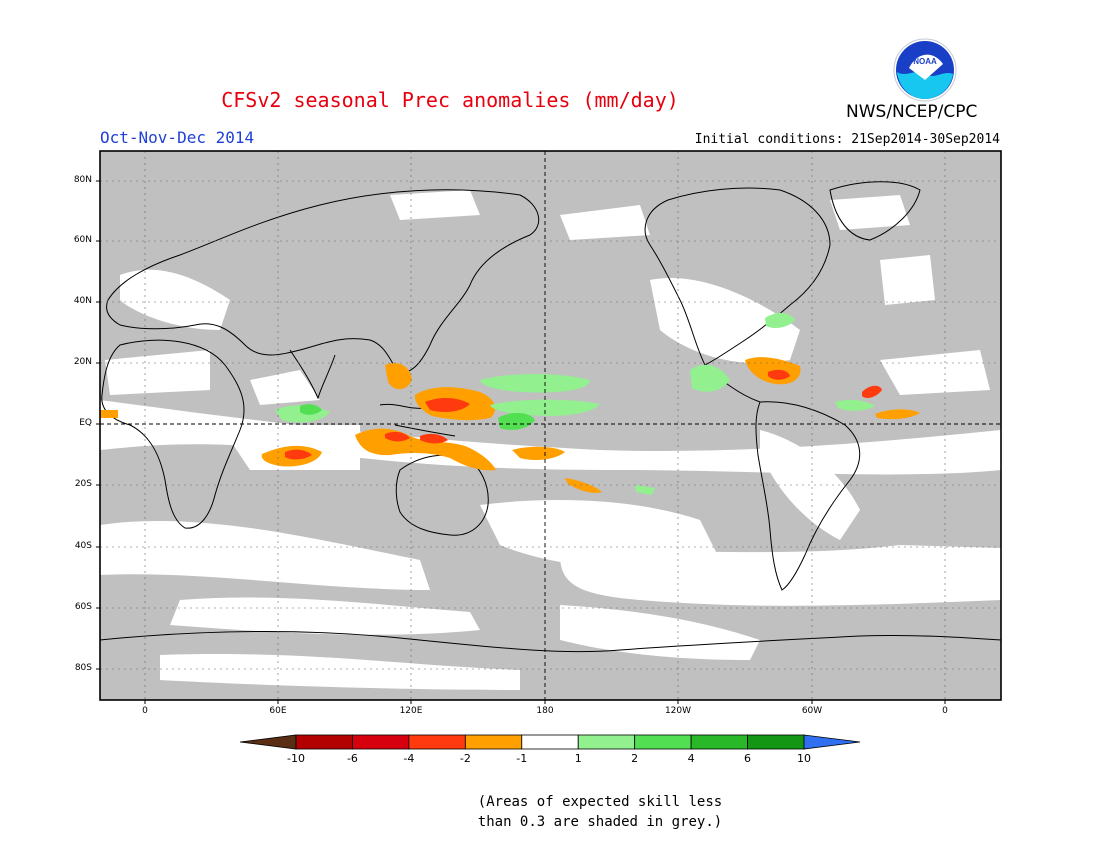  Describe the element at coordinates (691, 758) in the screenshot. I see `colorbar-label: 4` at that location.